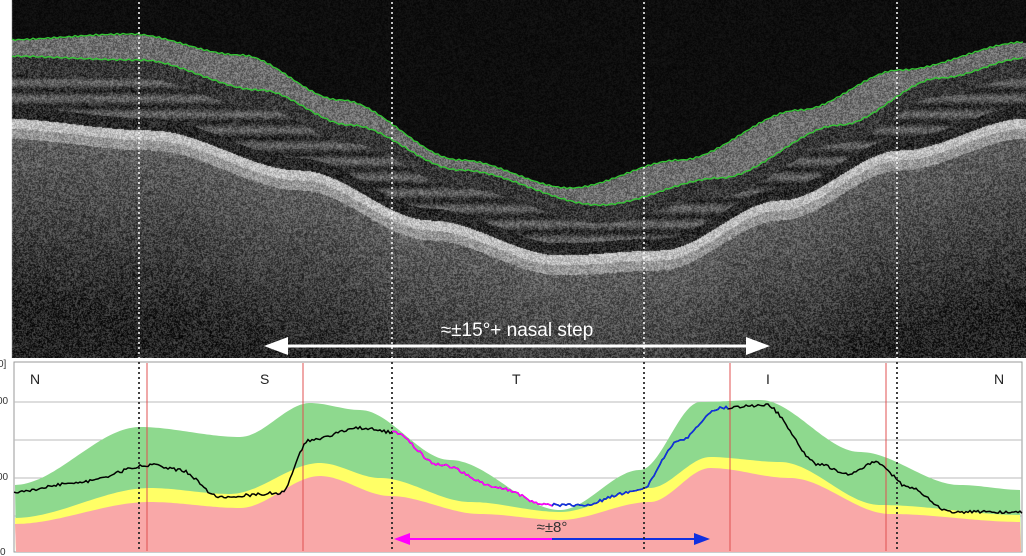 This screenshot has width=1026, height=556. I want to click on y-tick-fragment-0: 0, so click(3, 551).